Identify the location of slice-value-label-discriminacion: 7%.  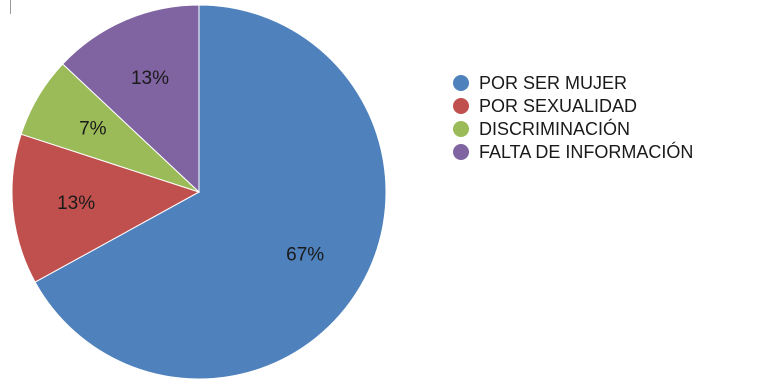
(93, 129).